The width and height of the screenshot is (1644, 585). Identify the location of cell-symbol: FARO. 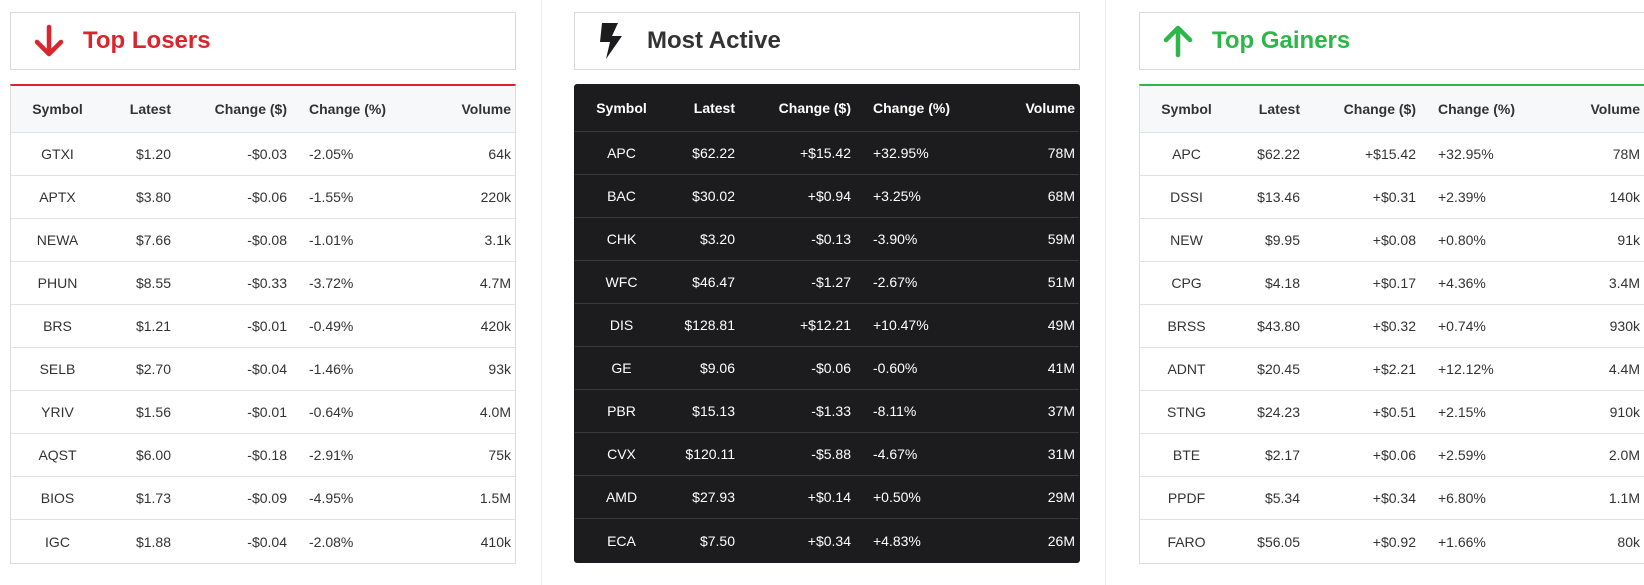
(1186, 541).